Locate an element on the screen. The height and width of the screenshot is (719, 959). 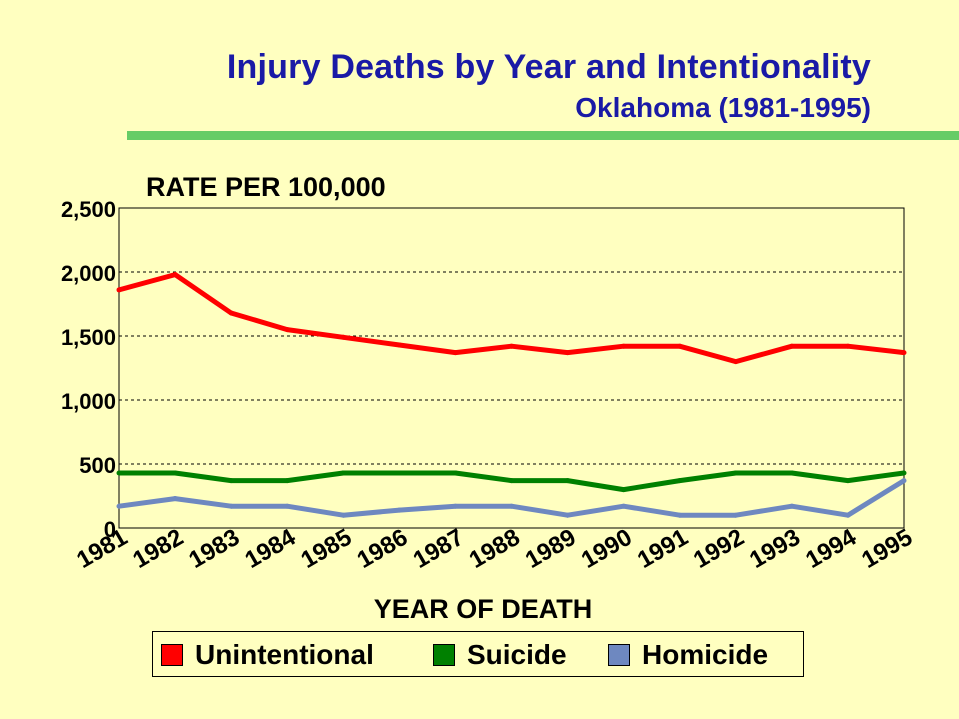
x-tick-label: 1988 is located at coordinates (495, 549).